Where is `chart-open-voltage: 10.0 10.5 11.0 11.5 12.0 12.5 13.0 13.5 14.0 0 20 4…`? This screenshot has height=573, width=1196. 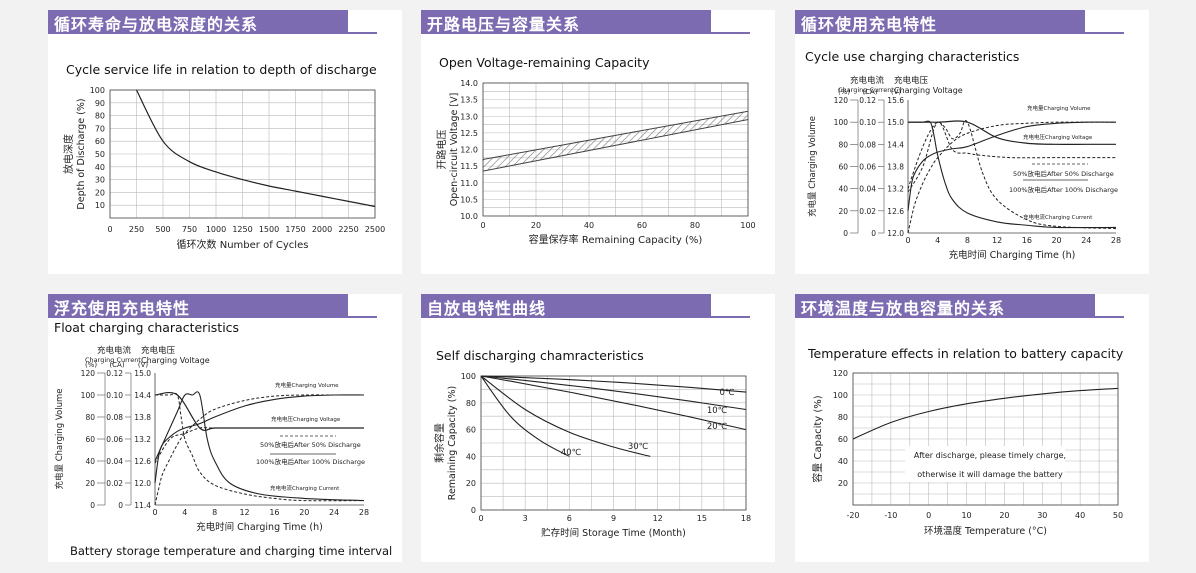
chart-open-voltage: 10.0 10.5 11.0 11.5 12.0 12.5 13.0 13.5 14.0 0 20 4… is located at coordinates (595, 162).